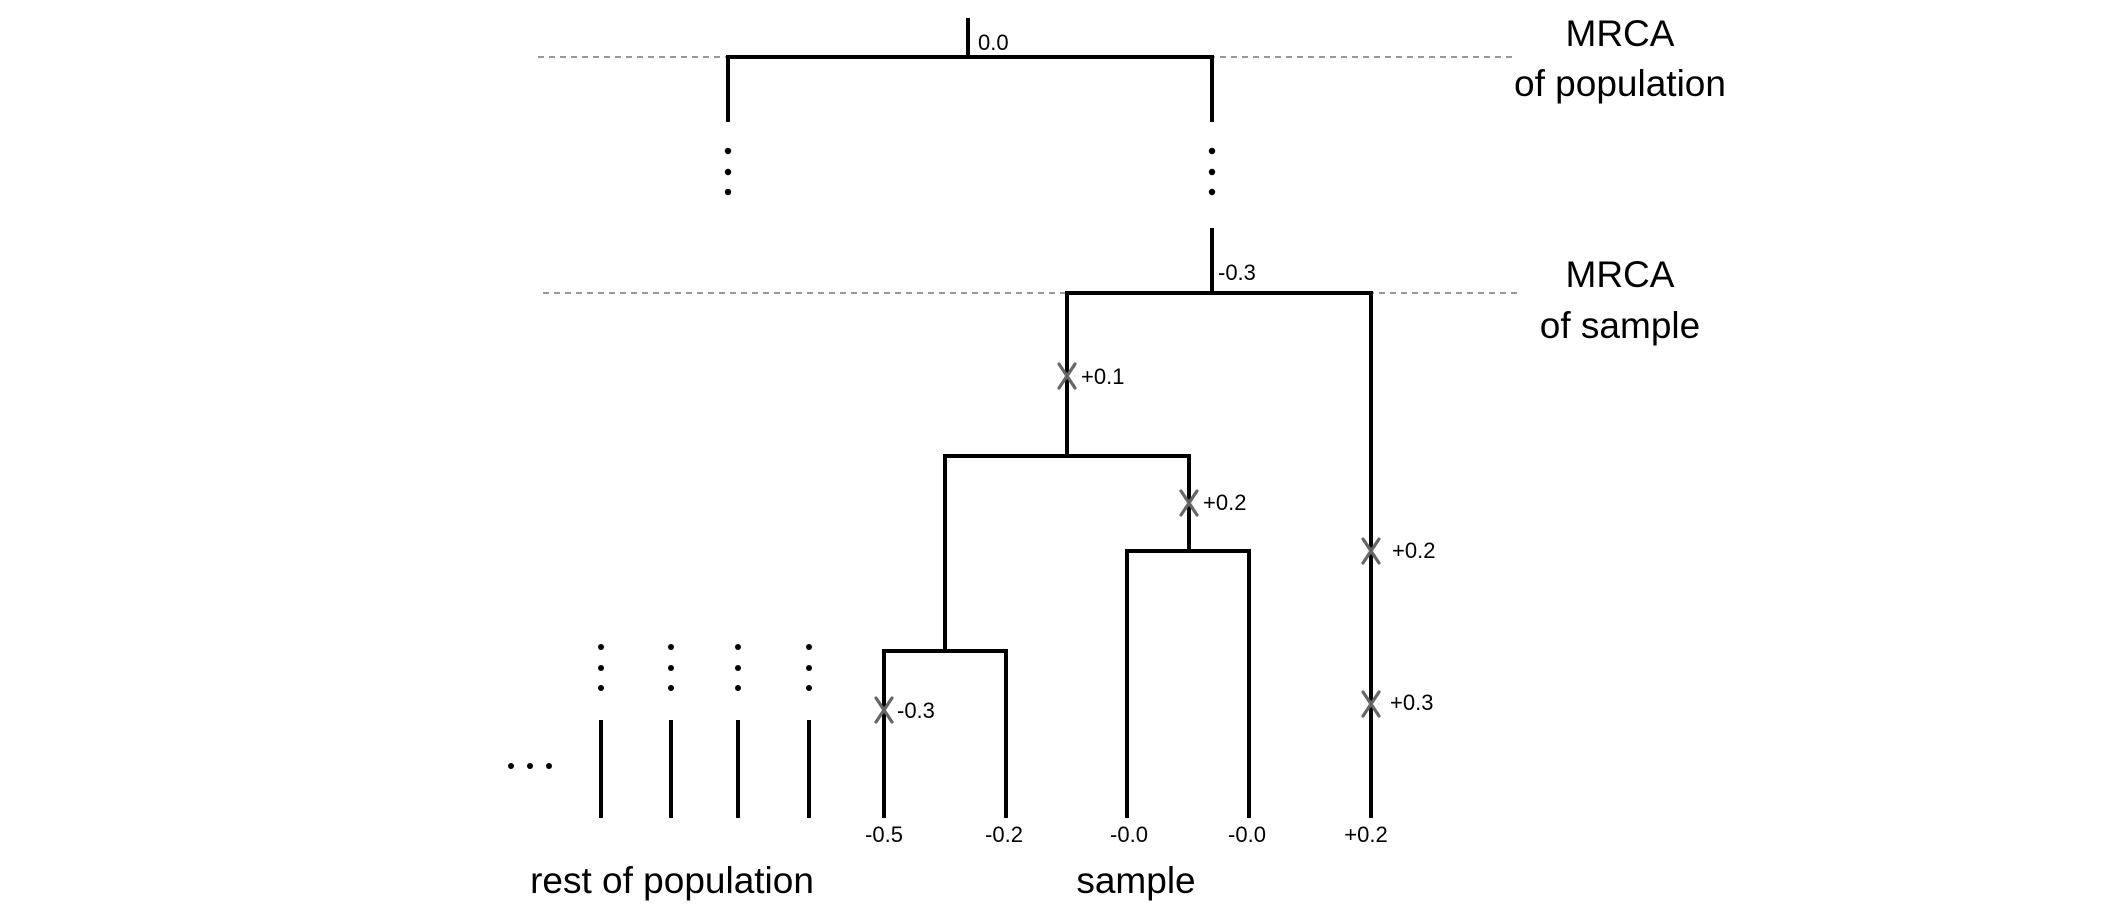  Describe the element at coordinates (1620, 83) in the screenshot. I see `population-mrca-label-line2: of population` at that location.